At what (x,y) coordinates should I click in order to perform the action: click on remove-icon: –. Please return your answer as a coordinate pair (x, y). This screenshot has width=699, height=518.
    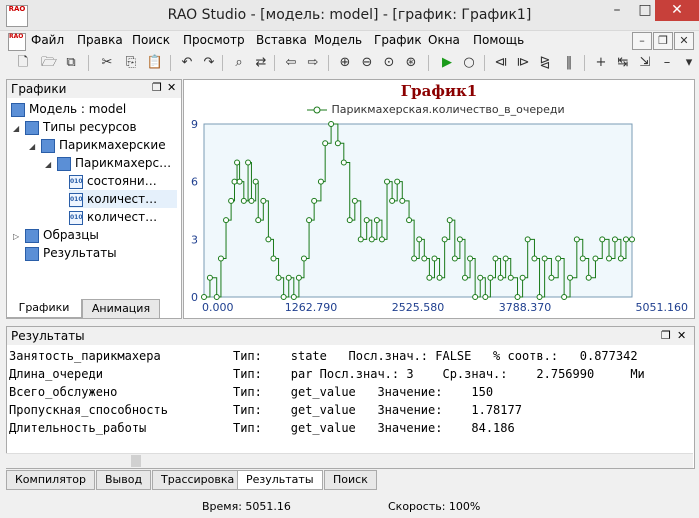
    Looking at the image, I should click on (667, 62).